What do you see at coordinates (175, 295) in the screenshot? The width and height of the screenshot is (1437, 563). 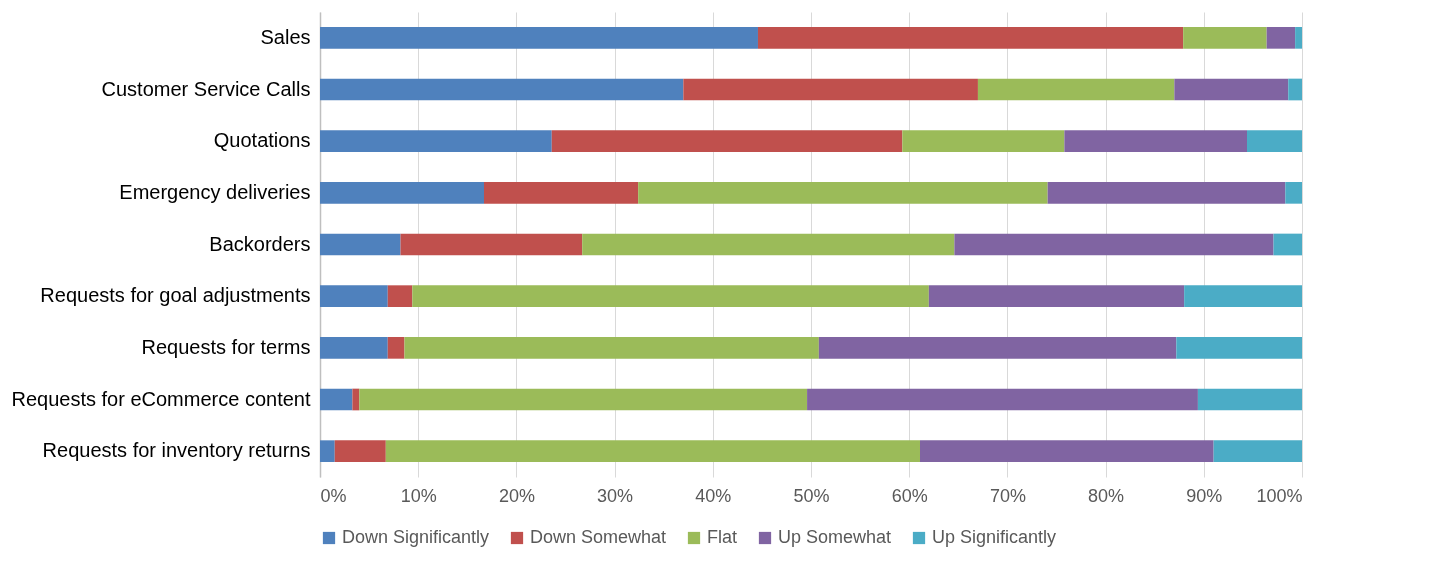 I see `y-tick-label: Requests for goal adjustments` at bounding box center [175, 295].